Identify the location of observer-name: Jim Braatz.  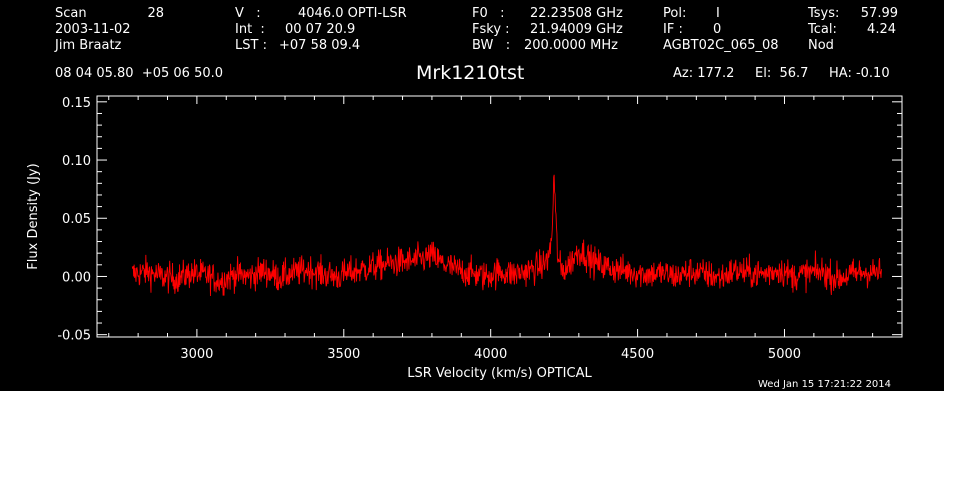
(88, 45).